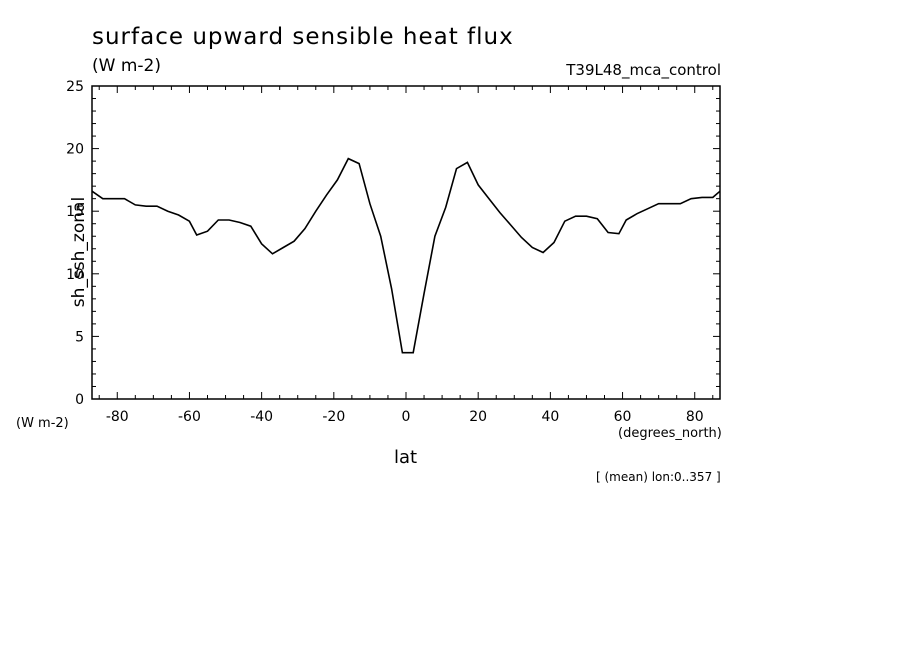 The height and width of the screenshot is (654, 904). I want to click on y-tick-label: 0, so click(79, 400).